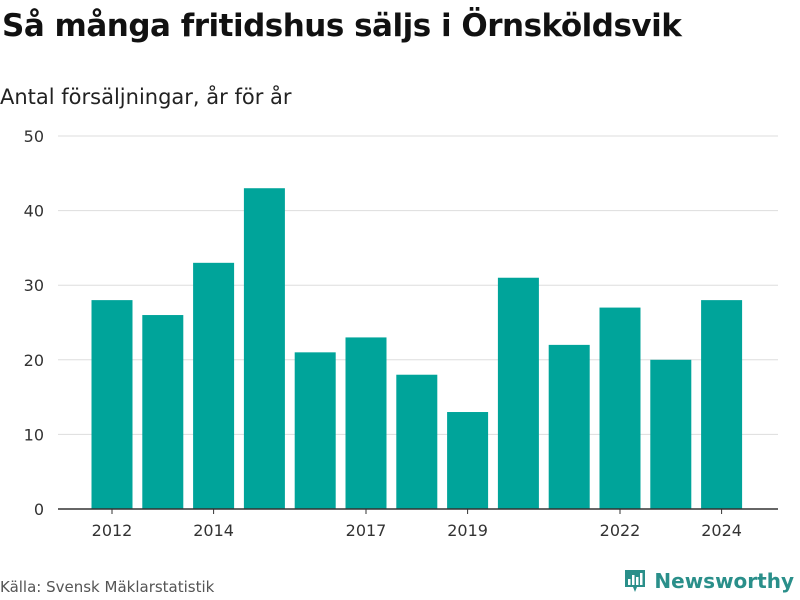 The height and width of the screenshot is (600, 800). What do you see at coordinates (366, 423) in the screenshot?
I see `bar-2017` at bounding box center [366, 423].